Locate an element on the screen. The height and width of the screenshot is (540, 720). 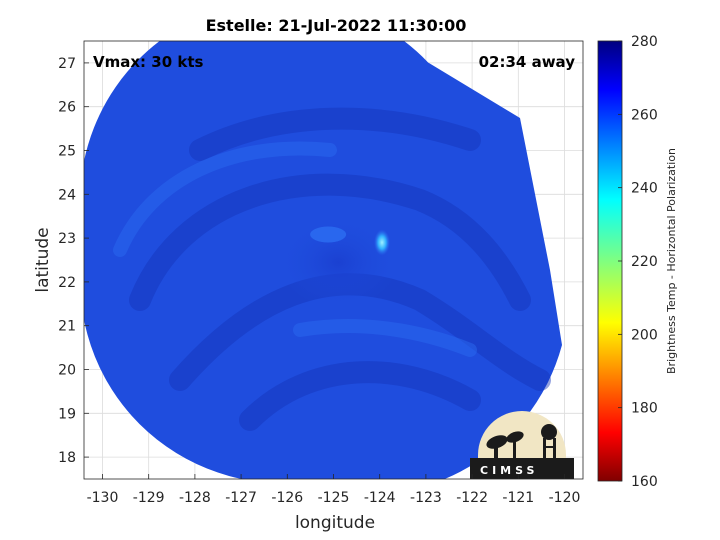
y-tick-label: 27 is located at coordinates (67, 64).